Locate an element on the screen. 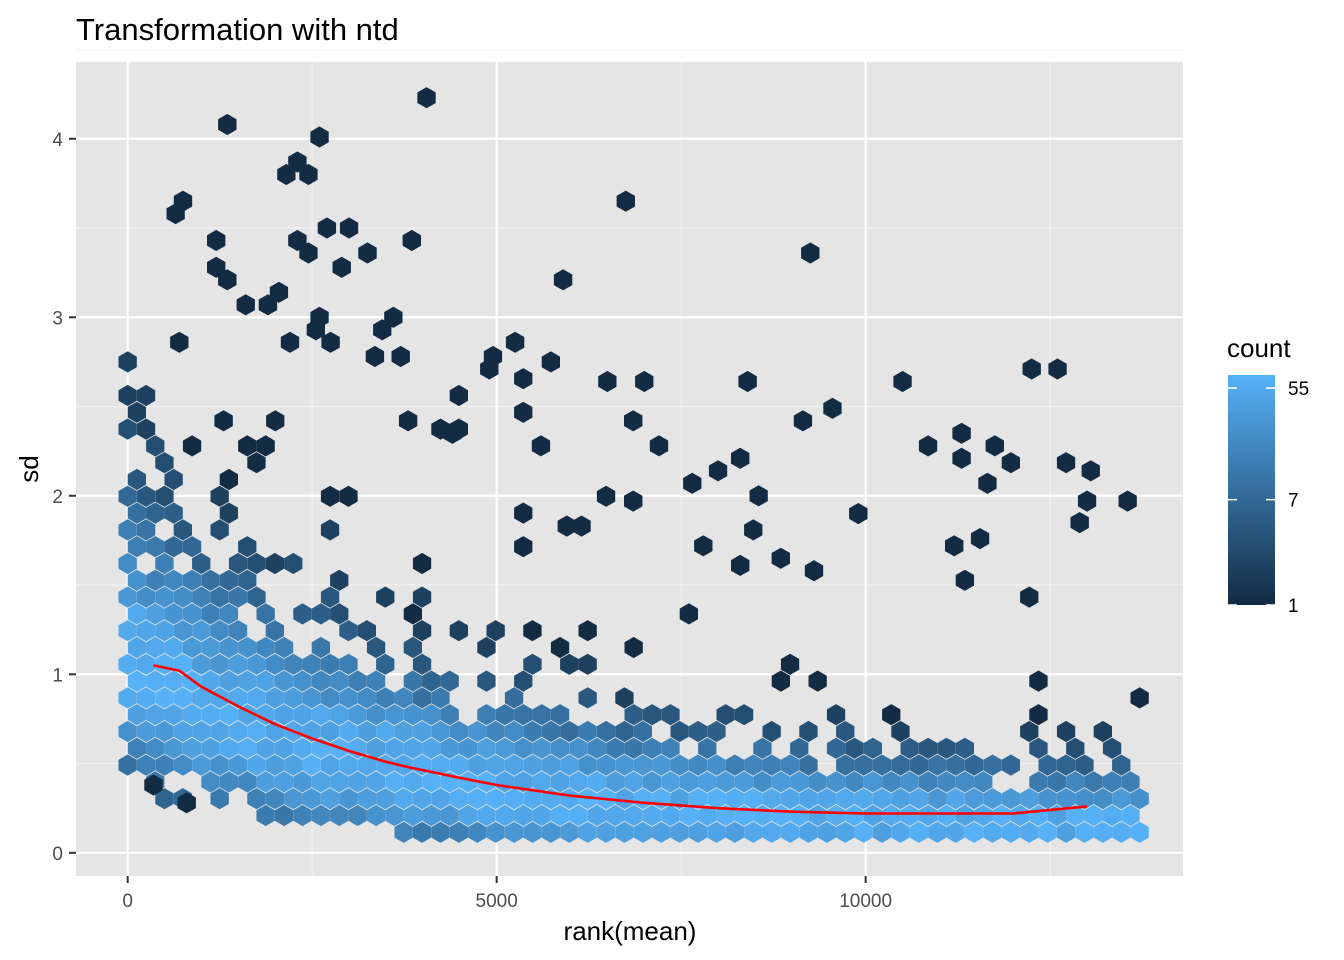  trend-line-layer is located at coordinates (620, 739).